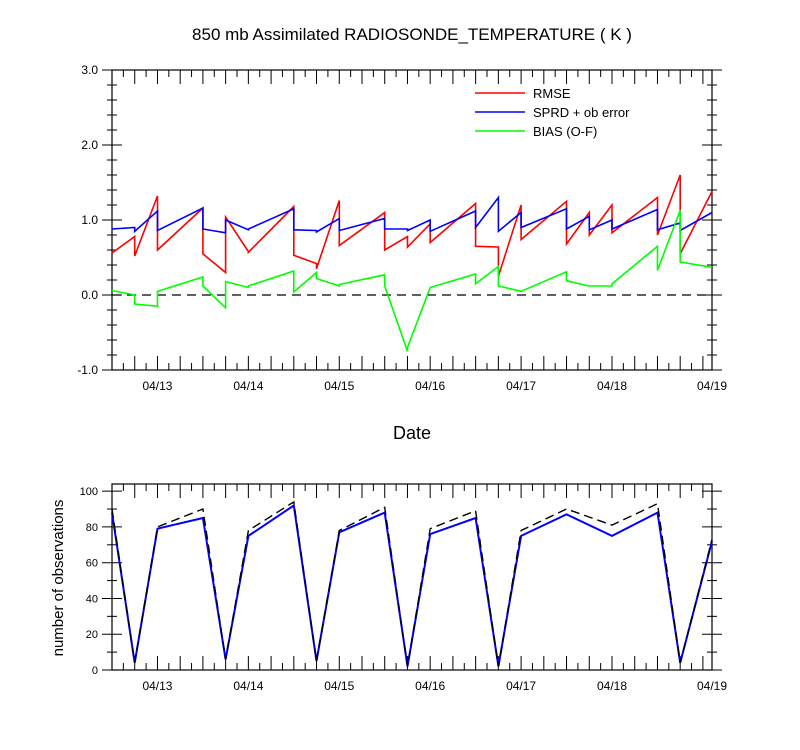 Image resolution: width=800 pixels, height=750 pixels. I want to click on y-tick-label: 0.0, so click(89, 295).